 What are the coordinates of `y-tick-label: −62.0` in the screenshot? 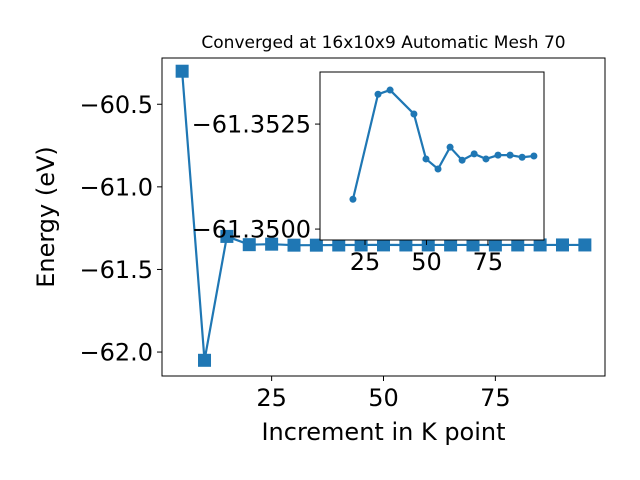 It's located at (116, 353).